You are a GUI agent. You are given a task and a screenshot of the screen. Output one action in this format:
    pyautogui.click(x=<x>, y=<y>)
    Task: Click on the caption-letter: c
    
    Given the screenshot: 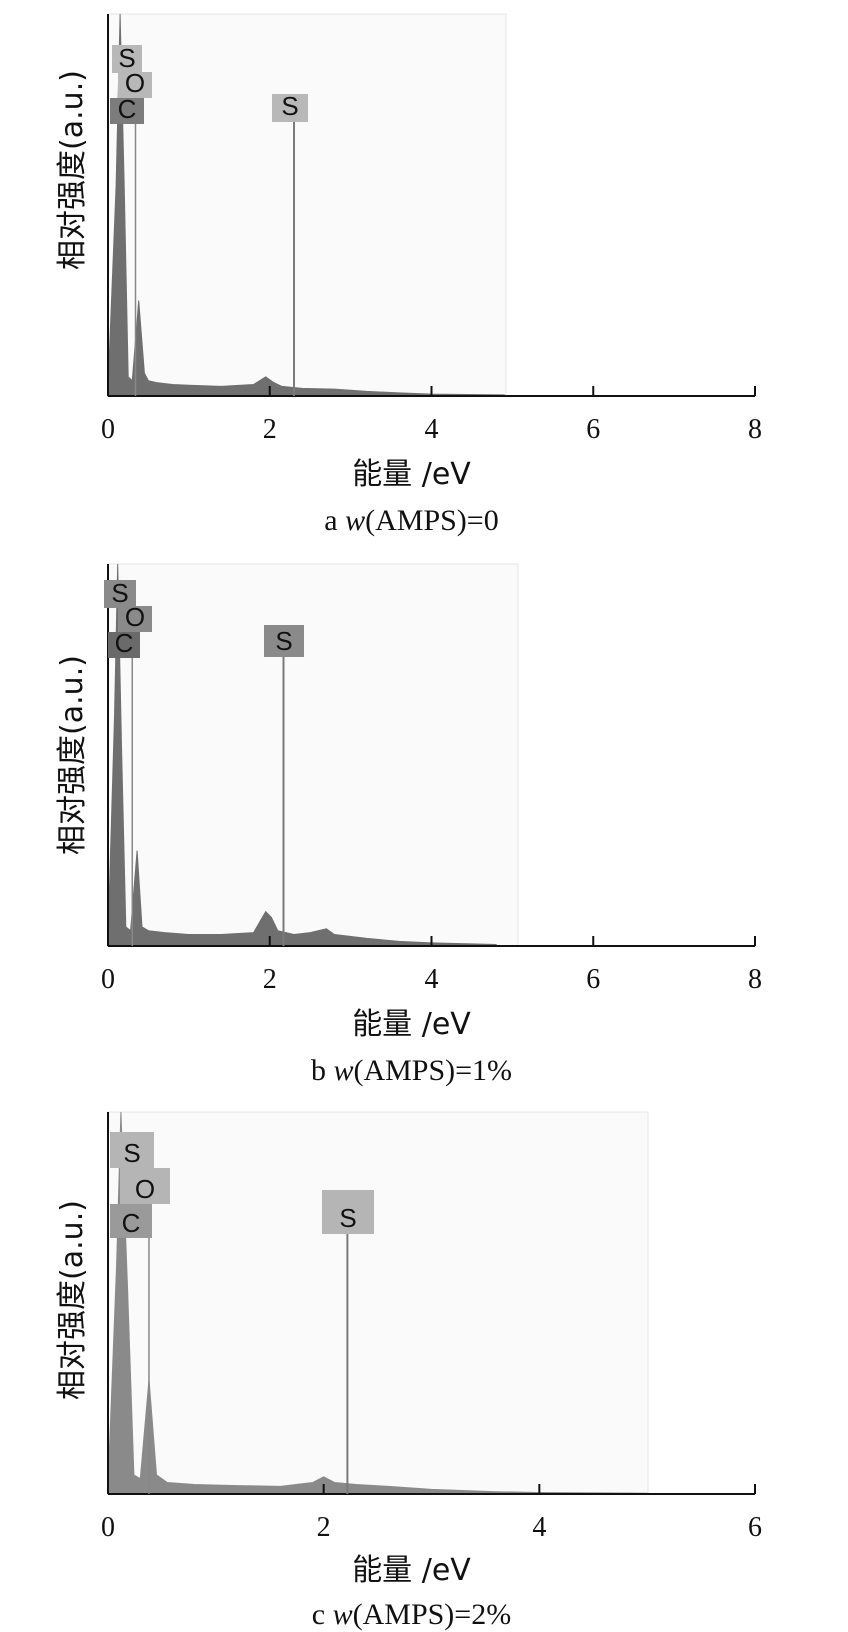 What is the action you would take?
    pyautogui.click(x=322, y=1614)
    